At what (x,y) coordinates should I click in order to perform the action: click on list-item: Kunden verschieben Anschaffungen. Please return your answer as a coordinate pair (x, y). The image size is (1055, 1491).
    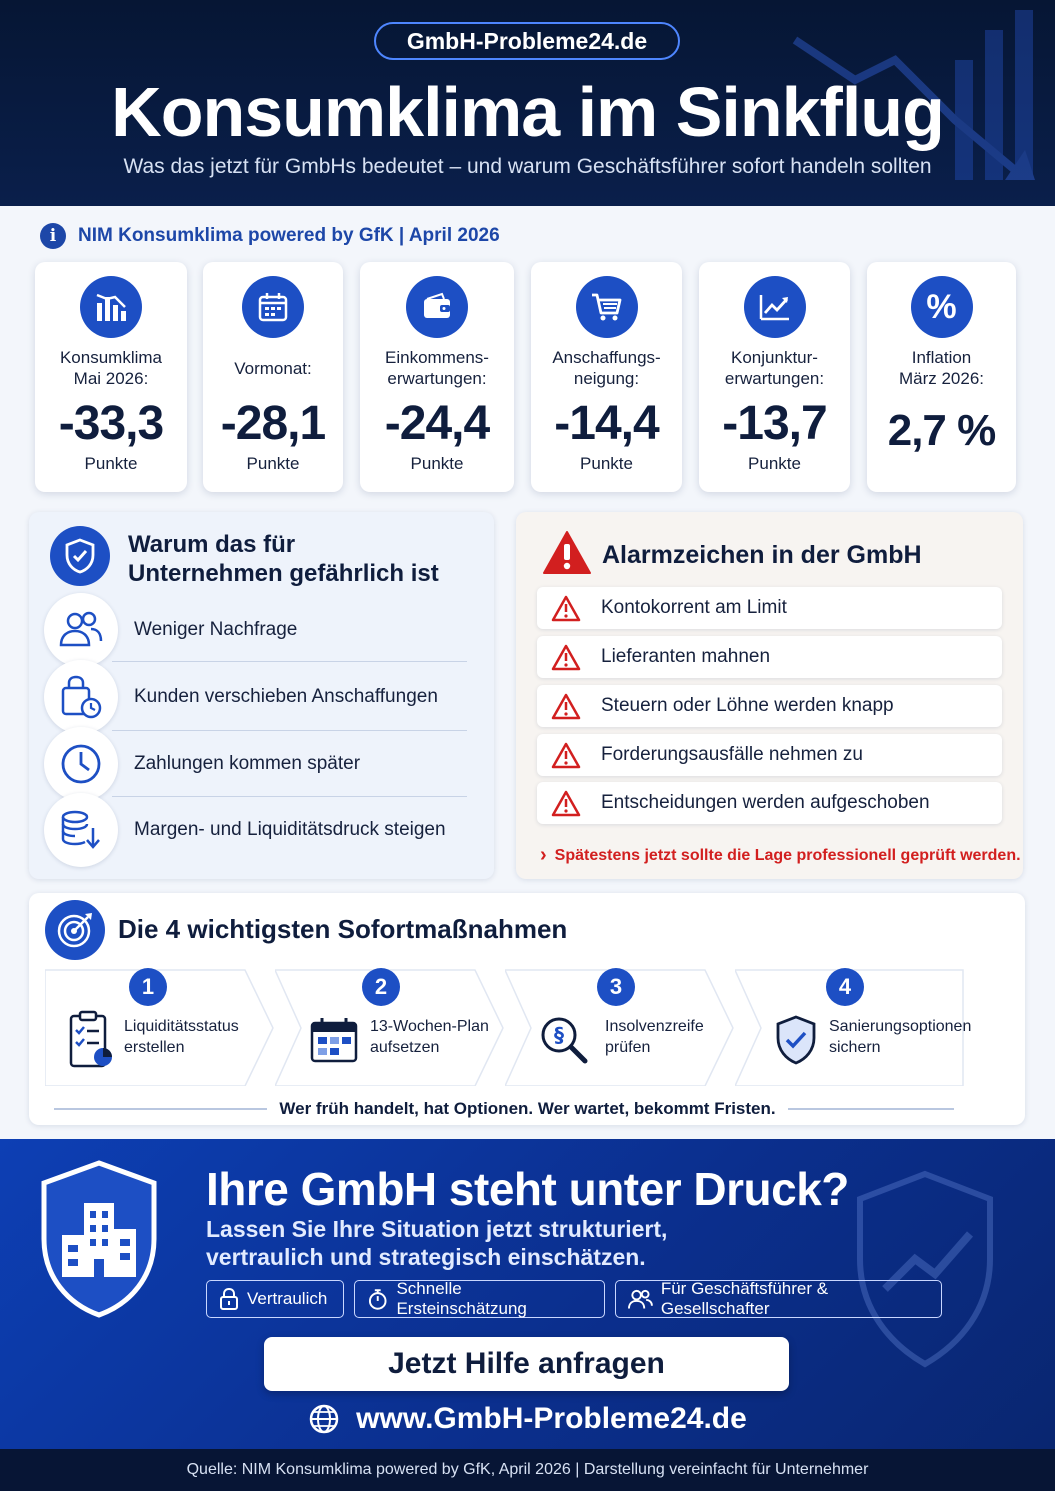
    Looking at the image, I should click on (256, 697).